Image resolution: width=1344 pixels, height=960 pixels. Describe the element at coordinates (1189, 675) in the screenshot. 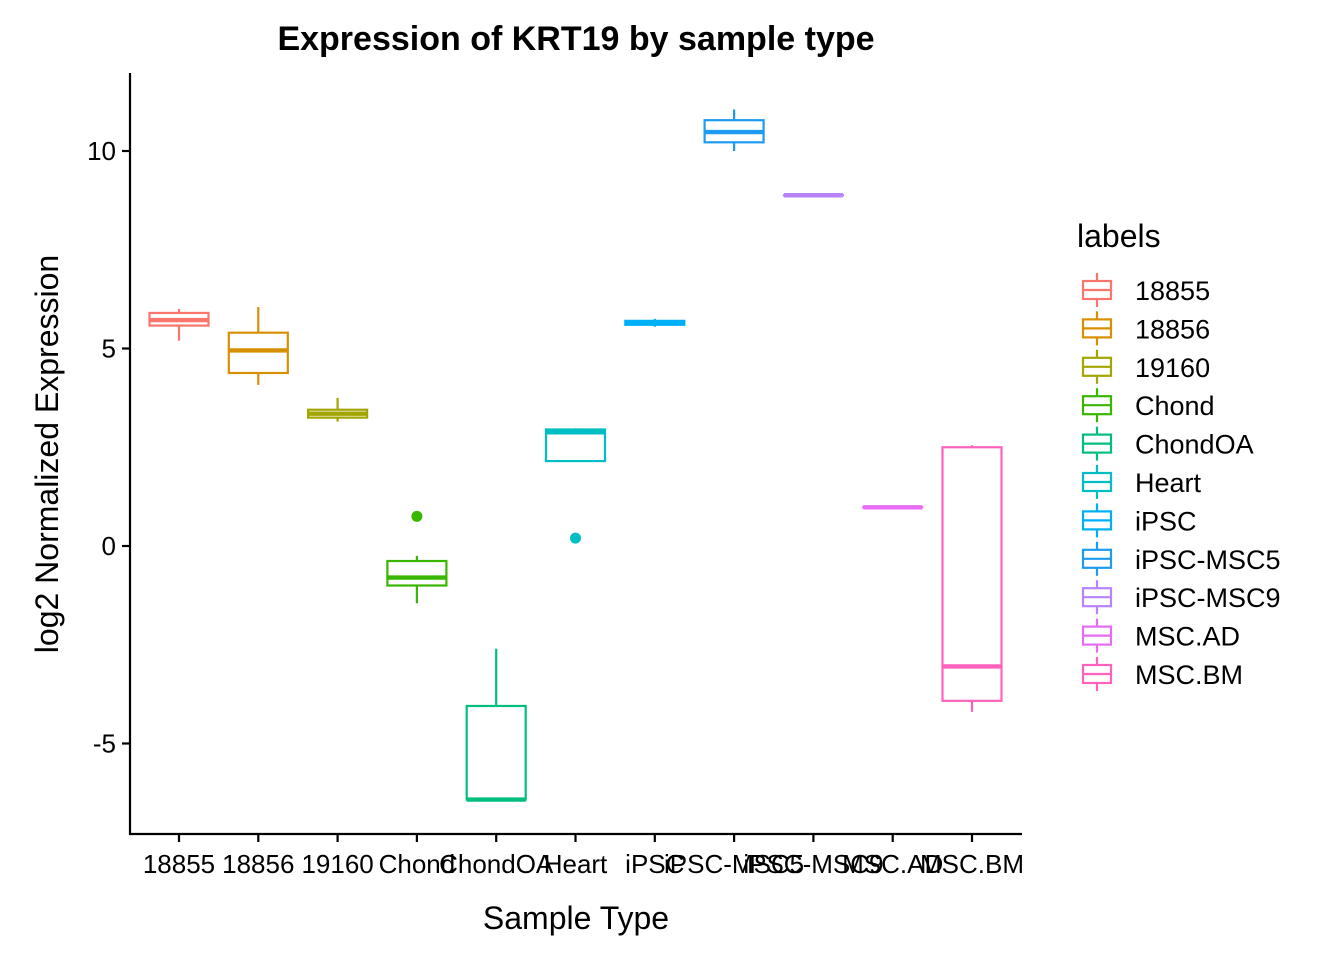

I see `legend-label: MSC.BM` at that location.